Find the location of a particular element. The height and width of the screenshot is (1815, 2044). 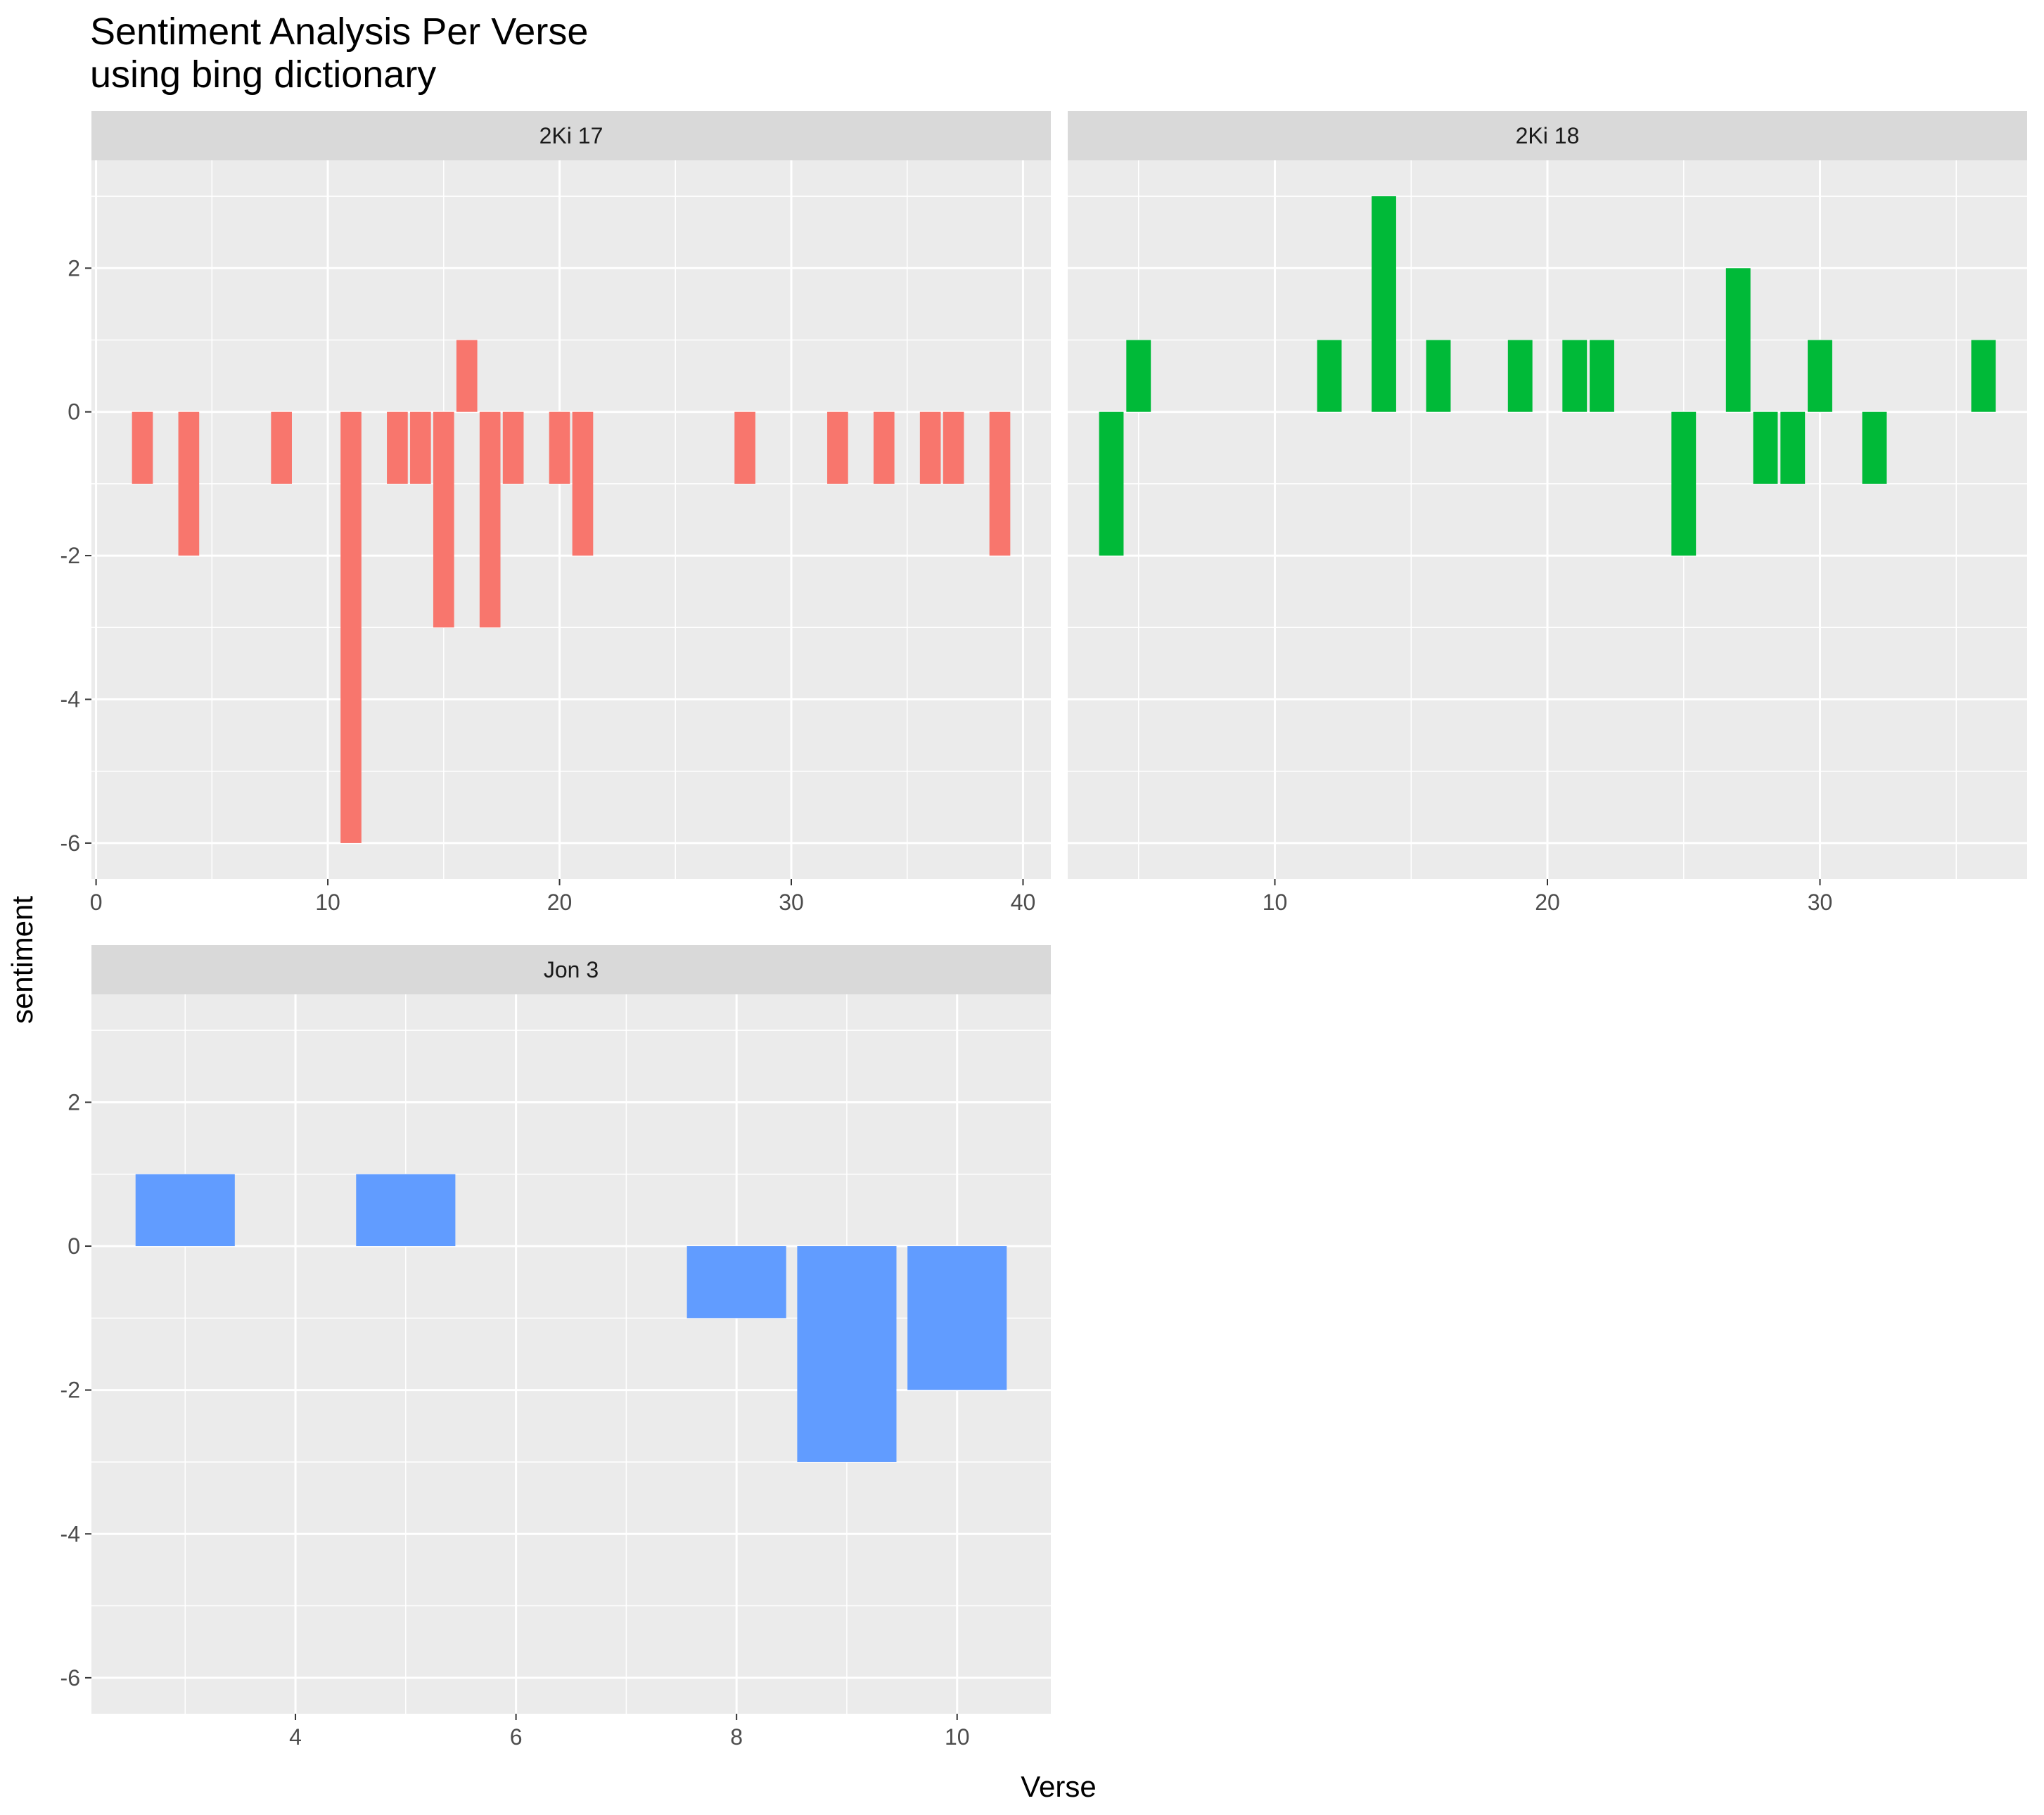

facet-strip-label: 2Ki 18 is located at coordinates (1548, 135).